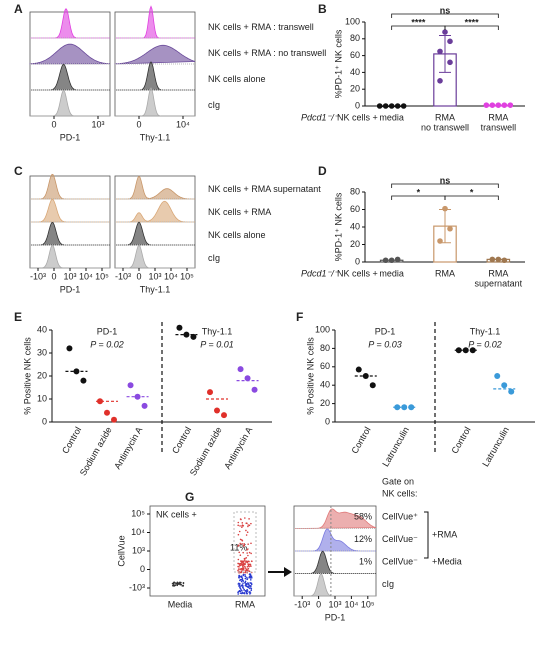 The image size is (554, 651). What do you see at coordinates (445, 185) in the screenshot?
I see `significance-bracket` at bounding box center [445, 185].